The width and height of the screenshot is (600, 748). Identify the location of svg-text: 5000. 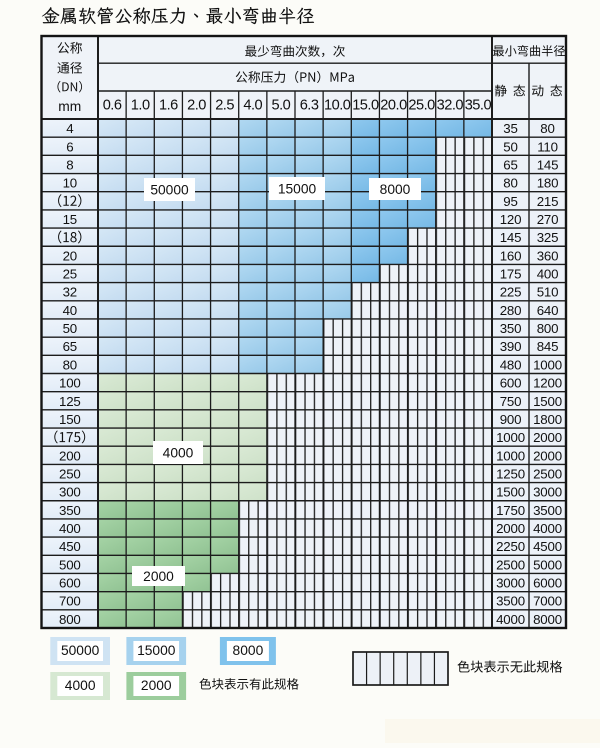
(547, 564).